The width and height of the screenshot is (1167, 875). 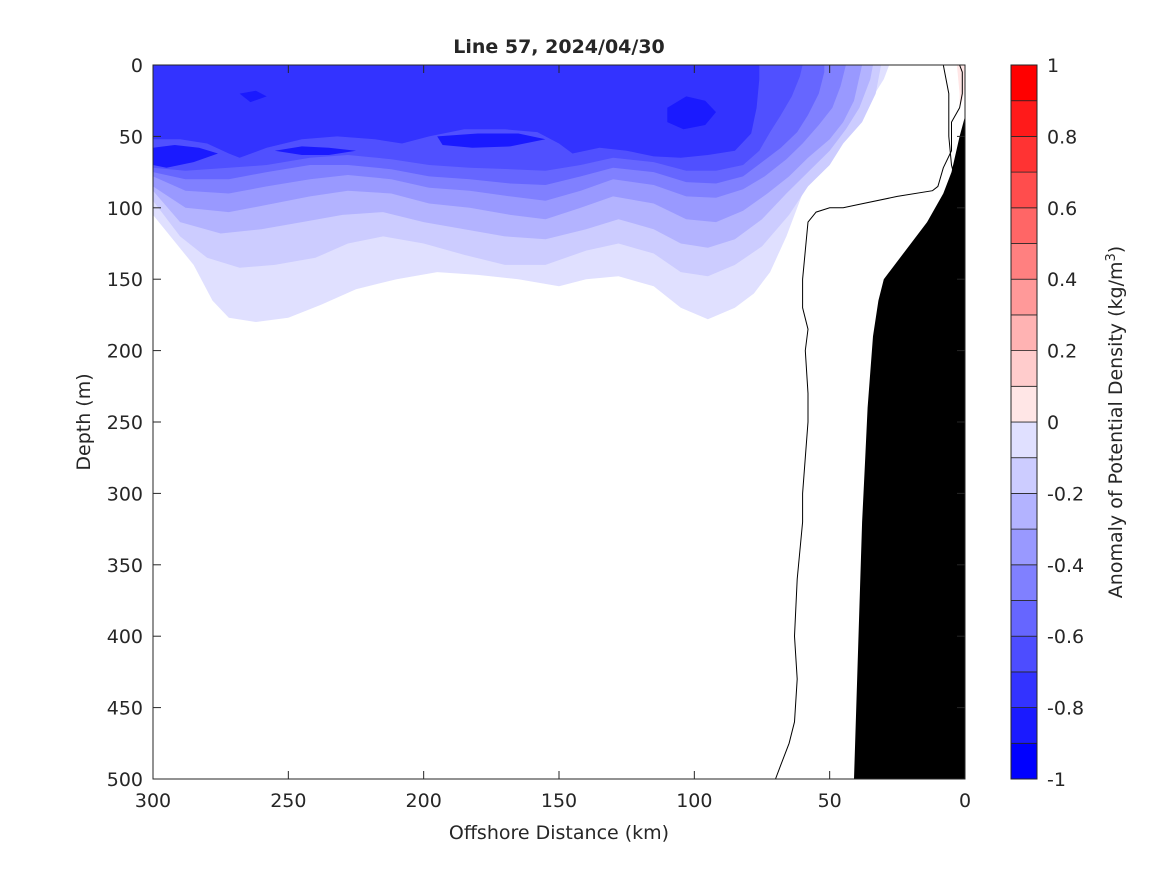 What do you see at coordinates (965, 801) in the screenshot?
I see `x-tick-label: 0` at bounding box center [965, 801].